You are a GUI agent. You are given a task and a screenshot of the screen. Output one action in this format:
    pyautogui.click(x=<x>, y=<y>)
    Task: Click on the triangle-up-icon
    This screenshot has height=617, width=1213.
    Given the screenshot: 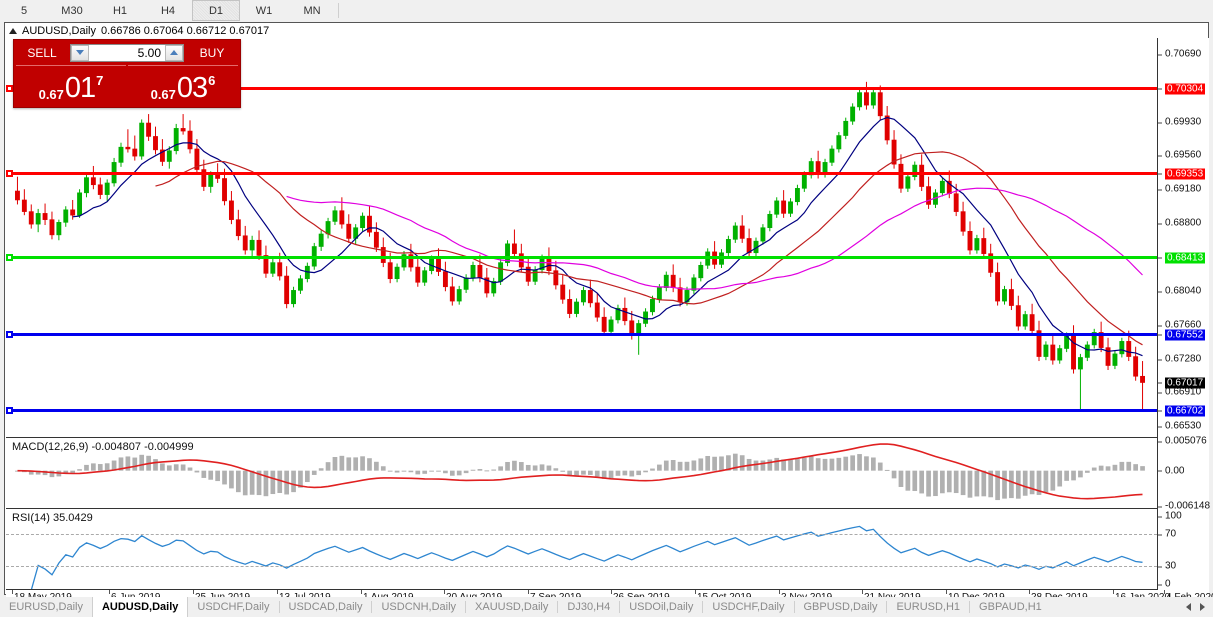 What is the action you would take?
    pyautogui.click(x=13, y=30)
    